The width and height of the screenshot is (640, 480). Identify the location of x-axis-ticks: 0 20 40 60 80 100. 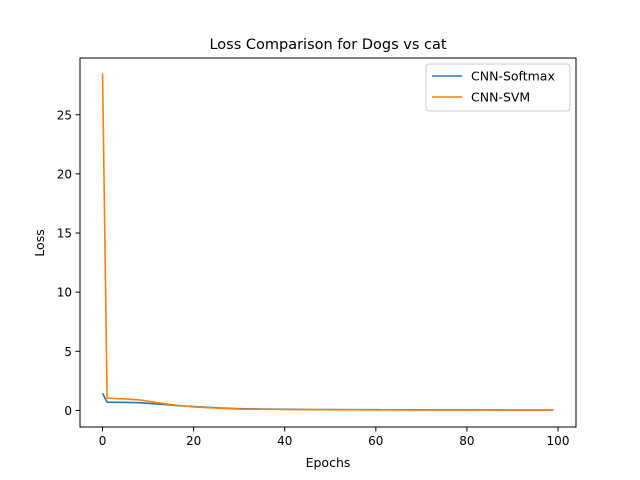
(334, 437).